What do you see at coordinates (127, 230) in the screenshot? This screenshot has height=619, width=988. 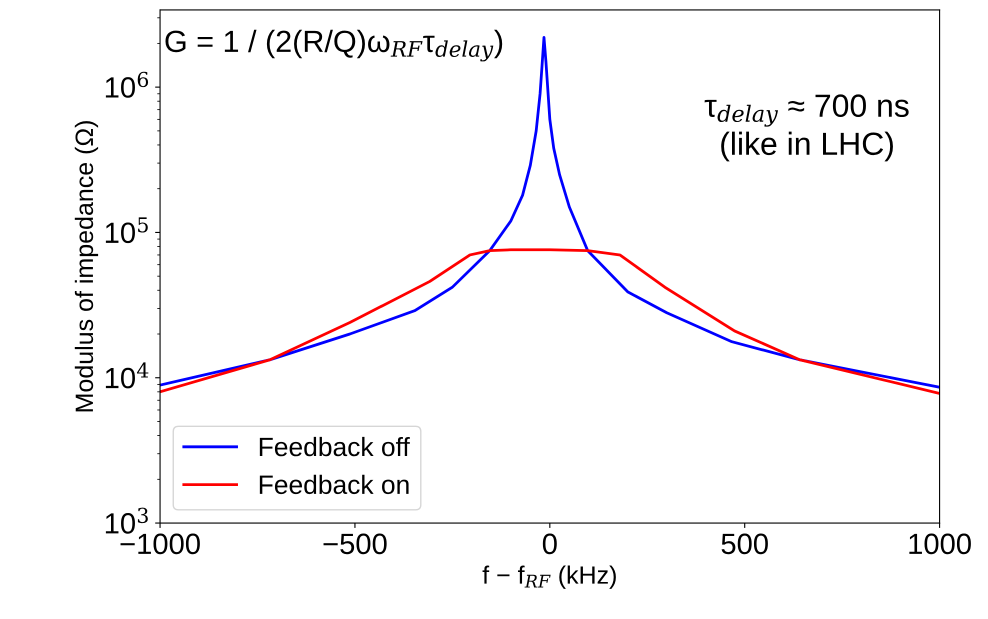 I see `y-tick-label: 10$^{5}$` at bounding box center [127, 230].